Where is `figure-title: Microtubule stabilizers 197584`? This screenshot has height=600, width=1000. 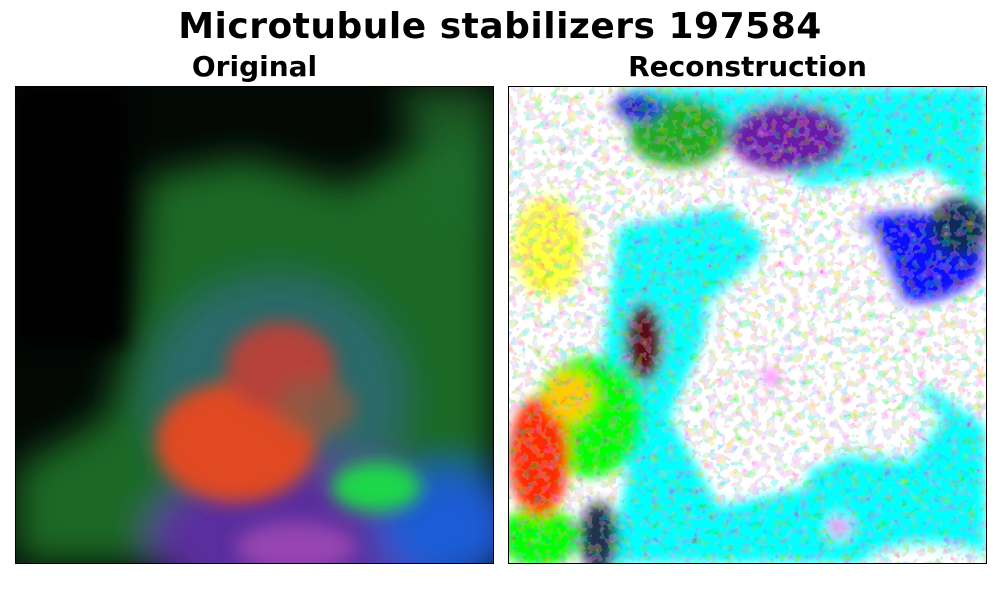 figure-title: Microtubule stabilizers 197584 is located at coordinates (500, 26).